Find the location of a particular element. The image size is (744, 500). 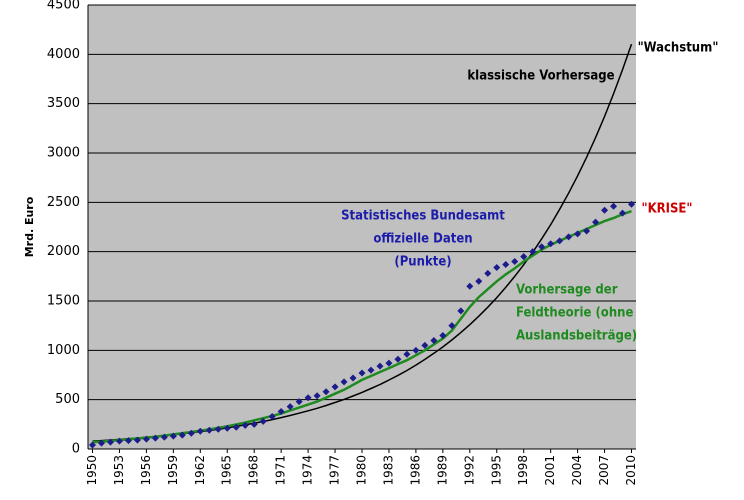

annotation: "KRISE" is located at coordinates (666, 209).